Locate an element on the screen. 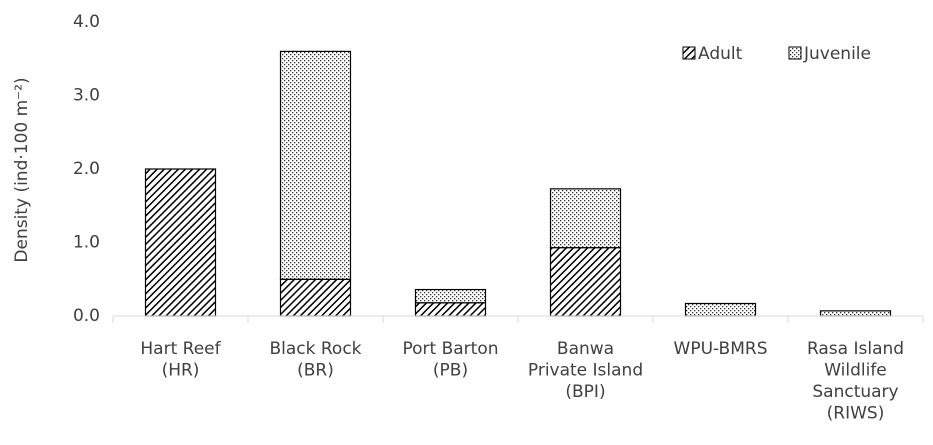 The image size is (933, 445). x-tick-label: Black Rock is located at coordinates (315, 349).